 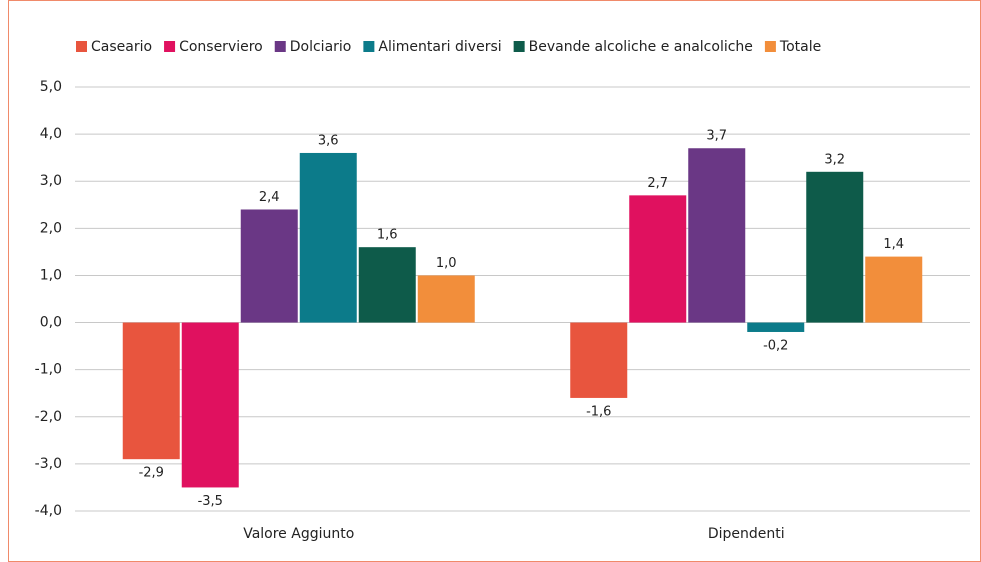 I want to click on y-tick-label: 4,0, so click(x=51, y=134).